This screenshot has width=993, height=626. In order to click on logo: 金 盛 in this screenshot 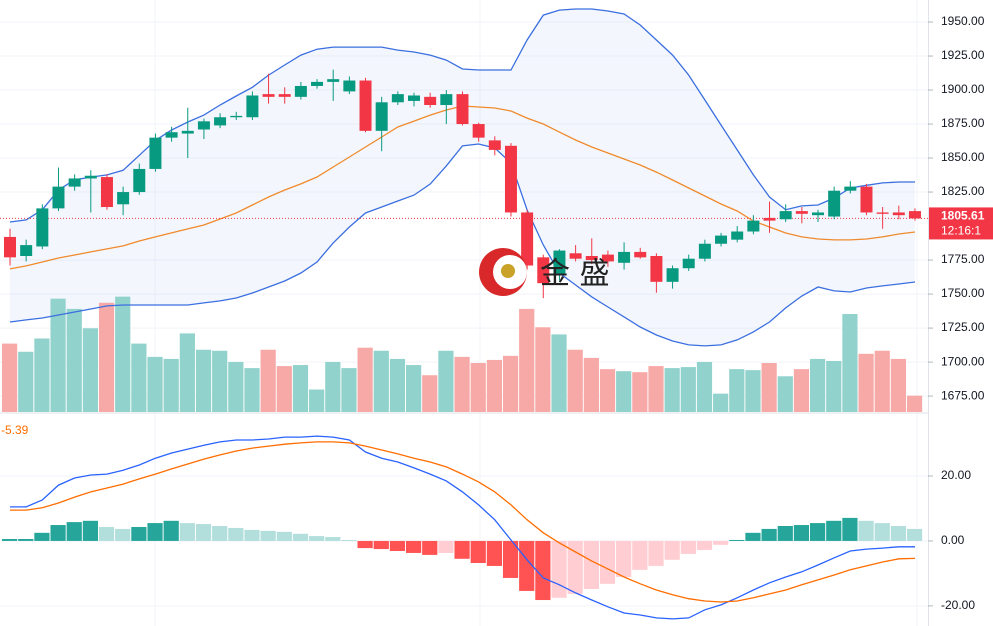, I will do `click(544, 272)`.